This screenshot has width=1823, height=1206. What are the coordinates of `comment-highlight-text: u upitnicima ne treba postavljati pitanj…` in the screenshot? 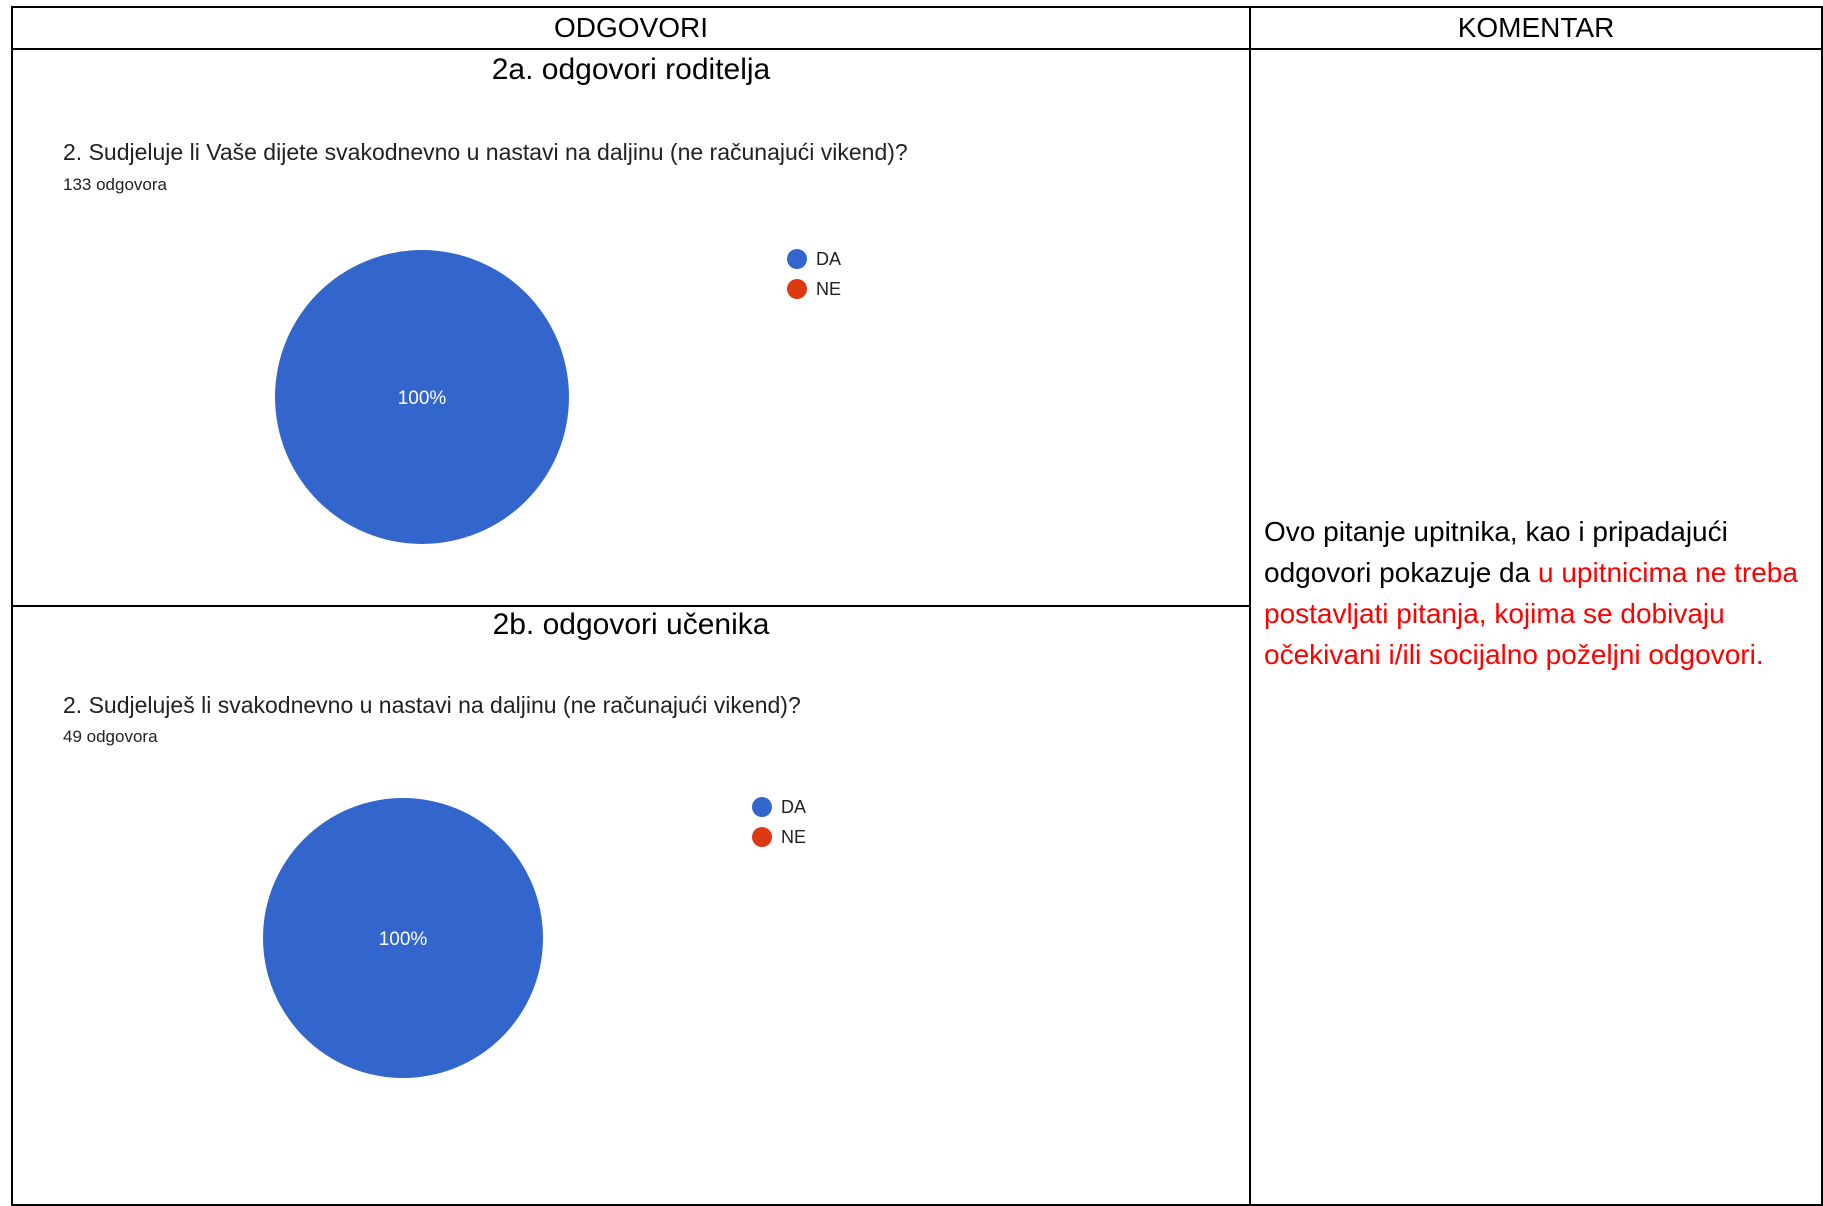 It's located at (1531, 613).